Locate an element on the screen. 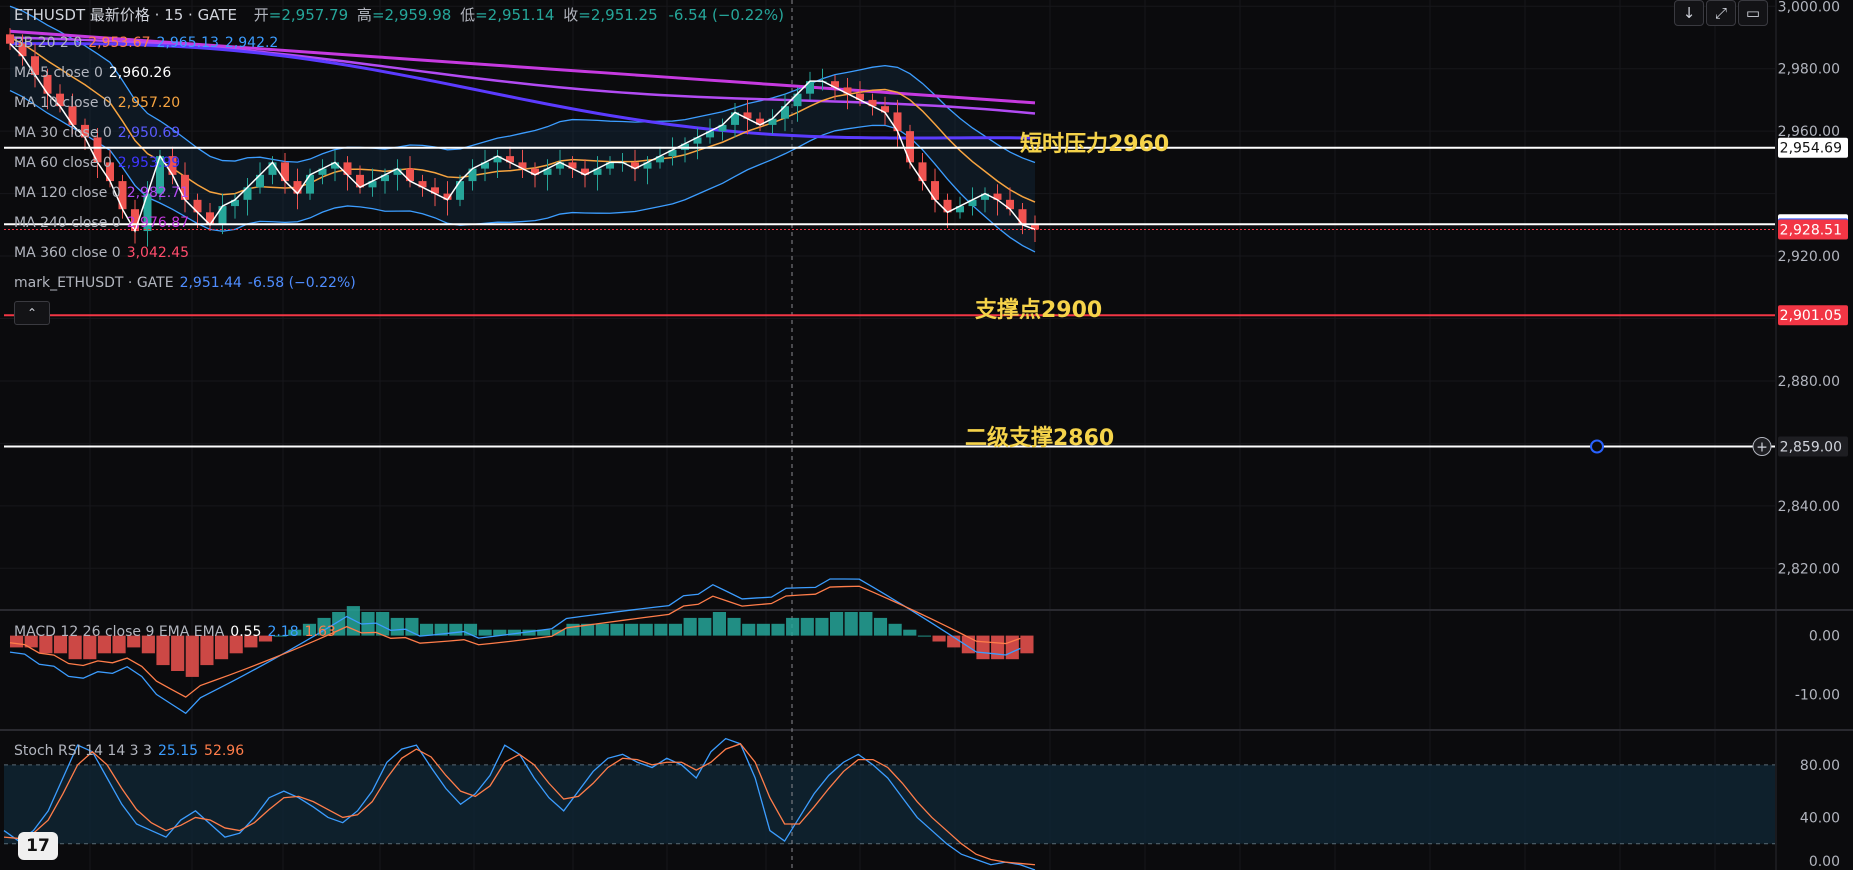 The width and height of the screenshot is (1853, 870). line-handle-icon is located at coordinates (1597, 446).